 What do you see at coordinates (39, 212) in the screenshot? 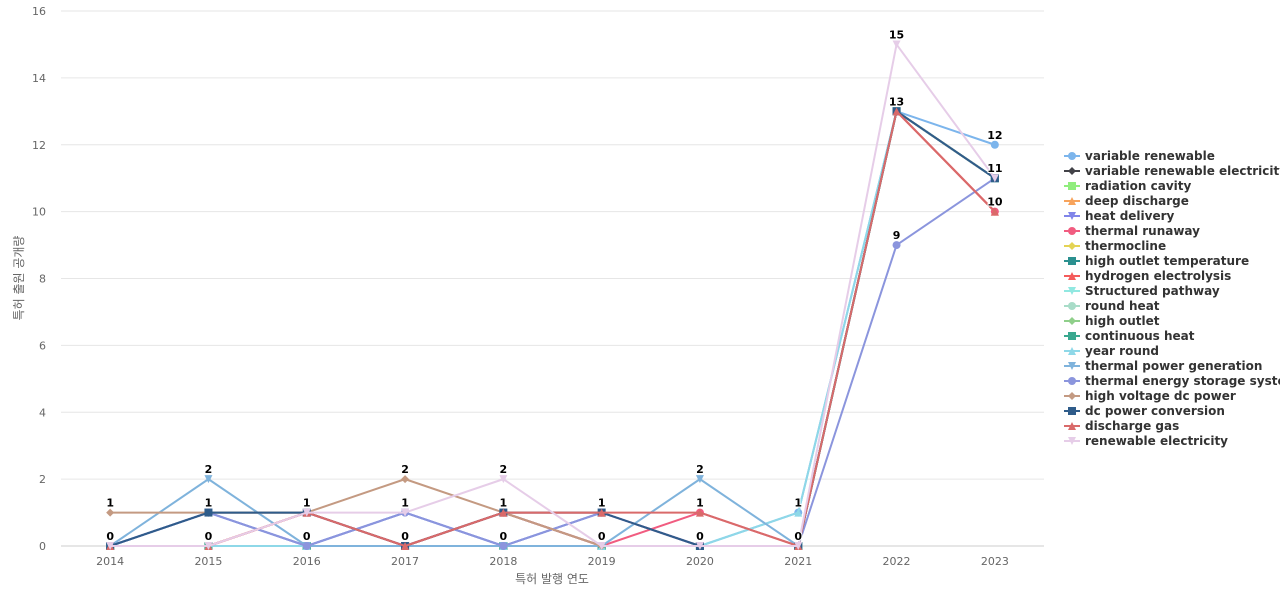
I see `y-tick-label: 10` at bounding box center [39, 212].